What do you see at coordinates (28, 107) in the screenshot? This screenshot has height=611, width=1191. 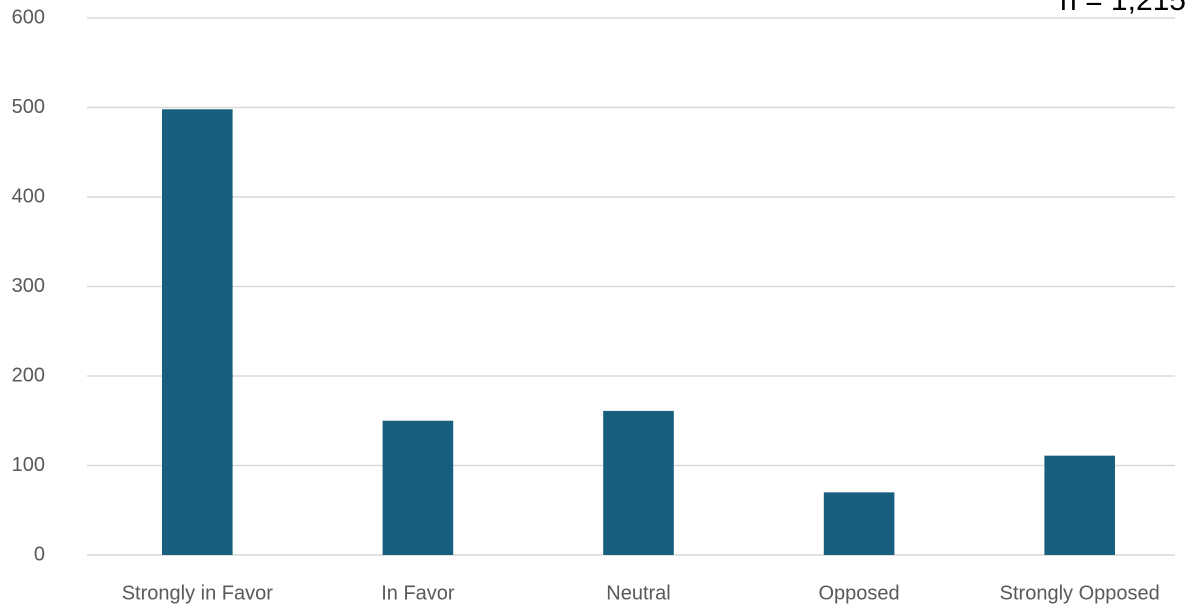 I see `y-tick-label: 500` at bounding box center [28, 107].